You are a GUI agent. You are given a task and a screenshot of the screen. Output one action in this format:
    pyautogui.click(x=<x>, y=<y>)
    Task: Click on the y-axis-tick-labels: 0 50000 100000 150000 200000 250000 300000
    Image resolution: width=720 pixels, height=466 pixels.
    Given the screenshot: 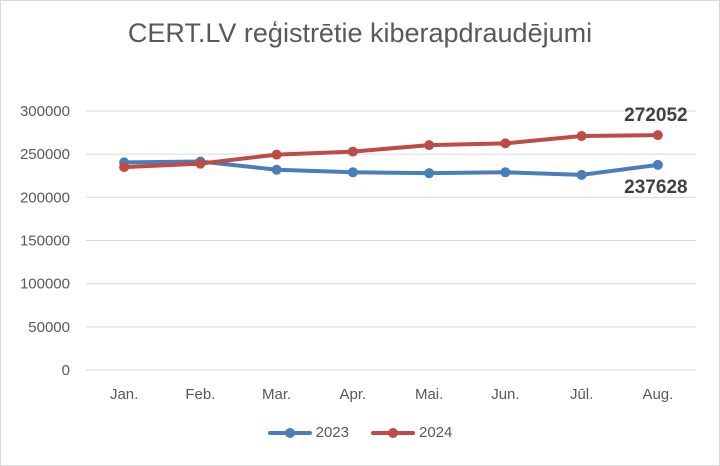 What is the action you would take?
    pyautogui.click(x=45, y=241)
    